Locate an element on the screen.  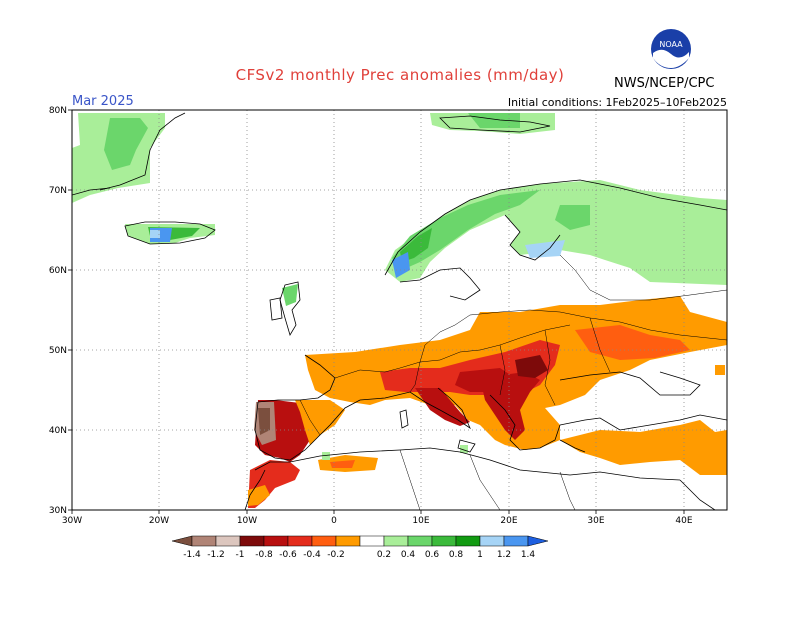
lat-label: 80N is located at coordinates (58, 111).